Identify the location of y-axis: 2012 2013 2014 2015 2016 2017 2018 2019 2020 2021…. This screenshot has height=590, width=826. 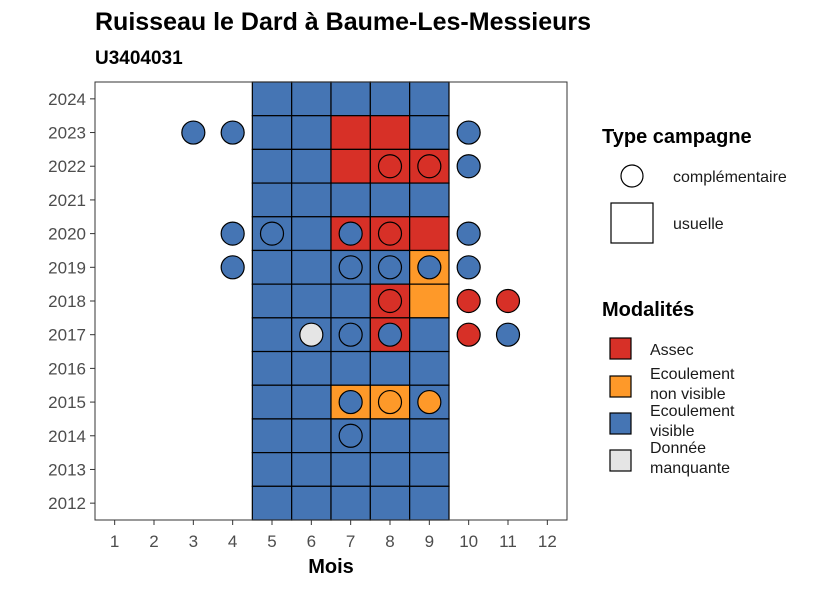
(71, 301).